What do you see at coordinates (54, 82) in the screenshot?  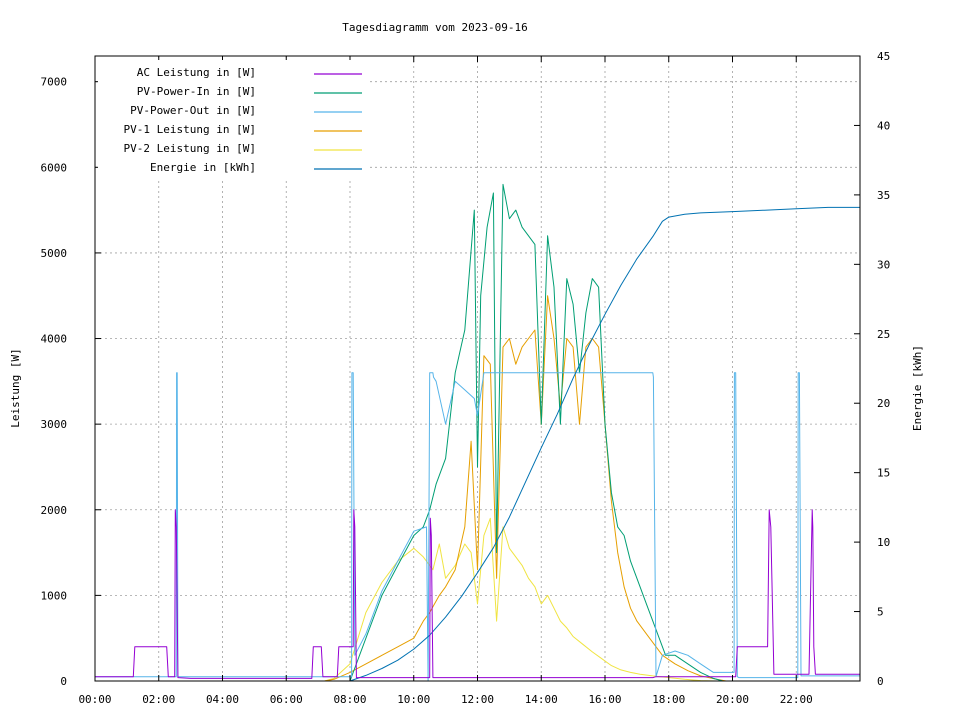 I see `y-tick-label: 7000` at bounding box center [54, 82].